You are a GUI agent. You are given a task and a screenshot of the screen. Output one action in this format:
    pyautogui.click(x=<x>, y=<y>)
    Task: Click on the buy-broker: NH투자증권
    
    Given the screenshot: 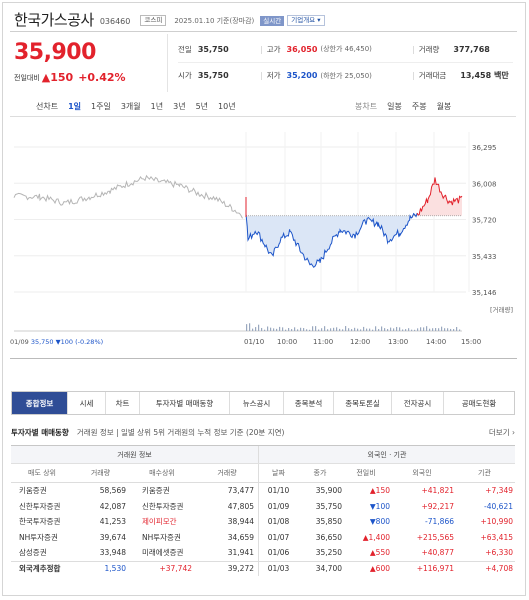 What is the action you would take?
    pyautogui.click(x=161, y=537)
    